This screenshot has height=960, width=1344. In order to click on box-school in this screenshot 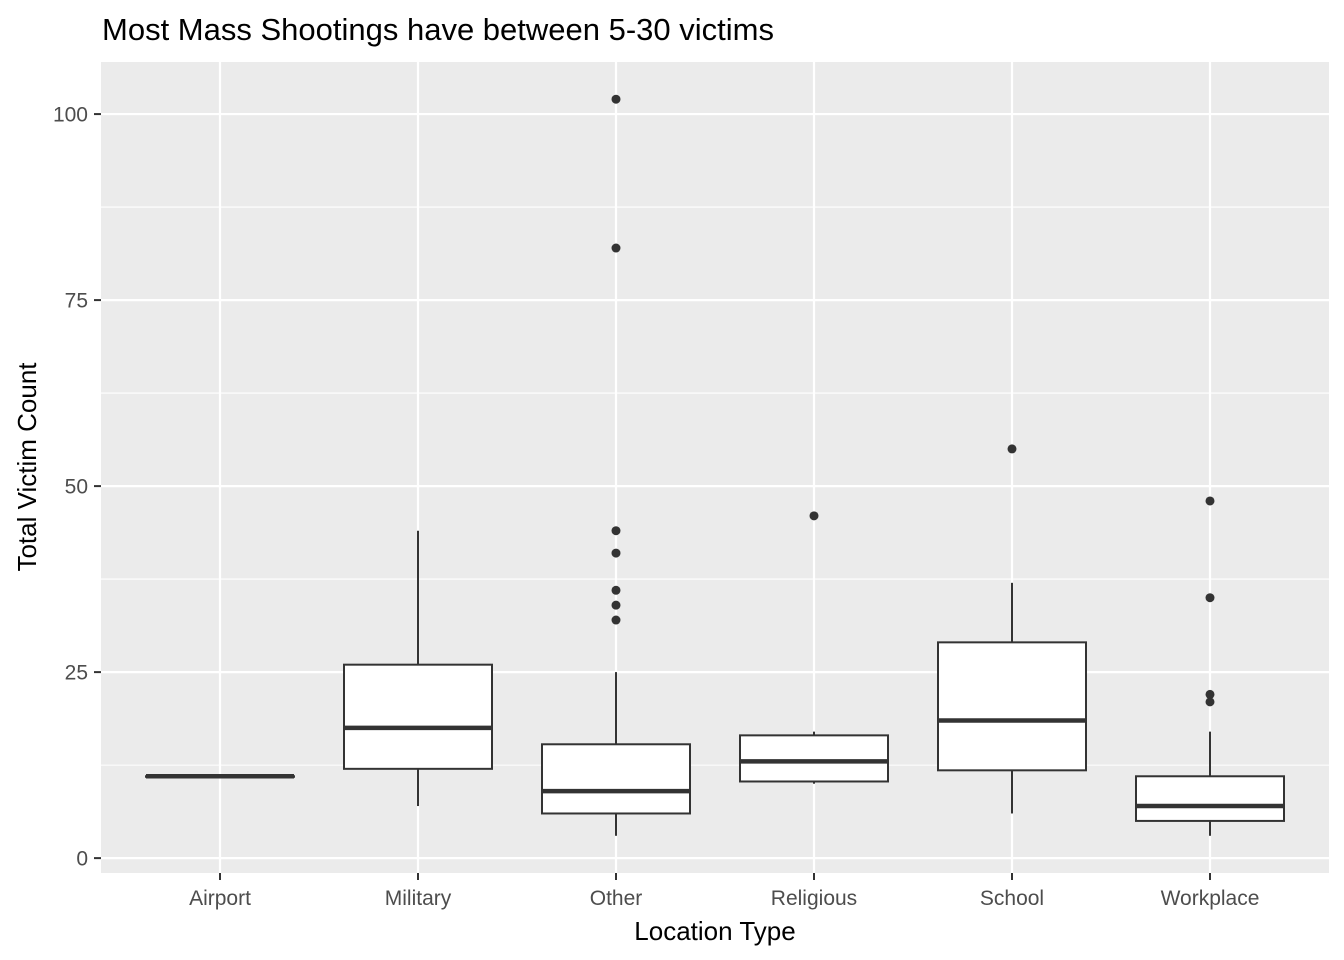, I will do `click(1012, 629)`.